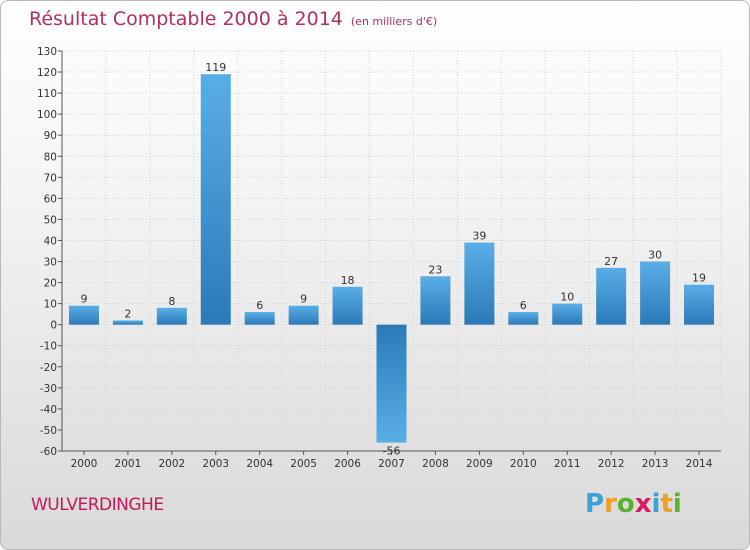 The image size is (750, 550). What do you see at coordinates (259, 305) in the screenshot?
I see `data-label-2004: 6` at bounding box center [259, 305].